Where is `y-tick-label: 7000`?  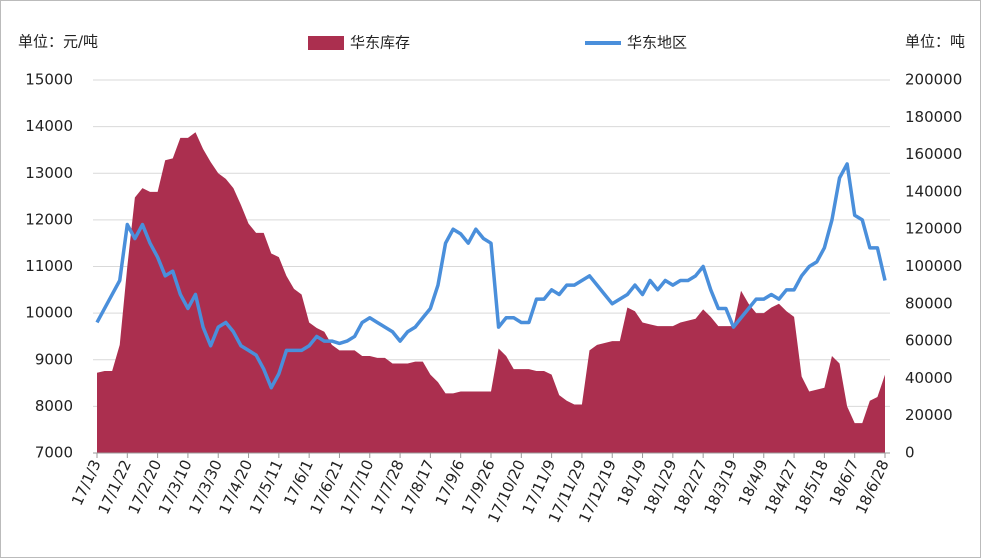 y-tick-label: 7000 is located at coordinates (54, 453).